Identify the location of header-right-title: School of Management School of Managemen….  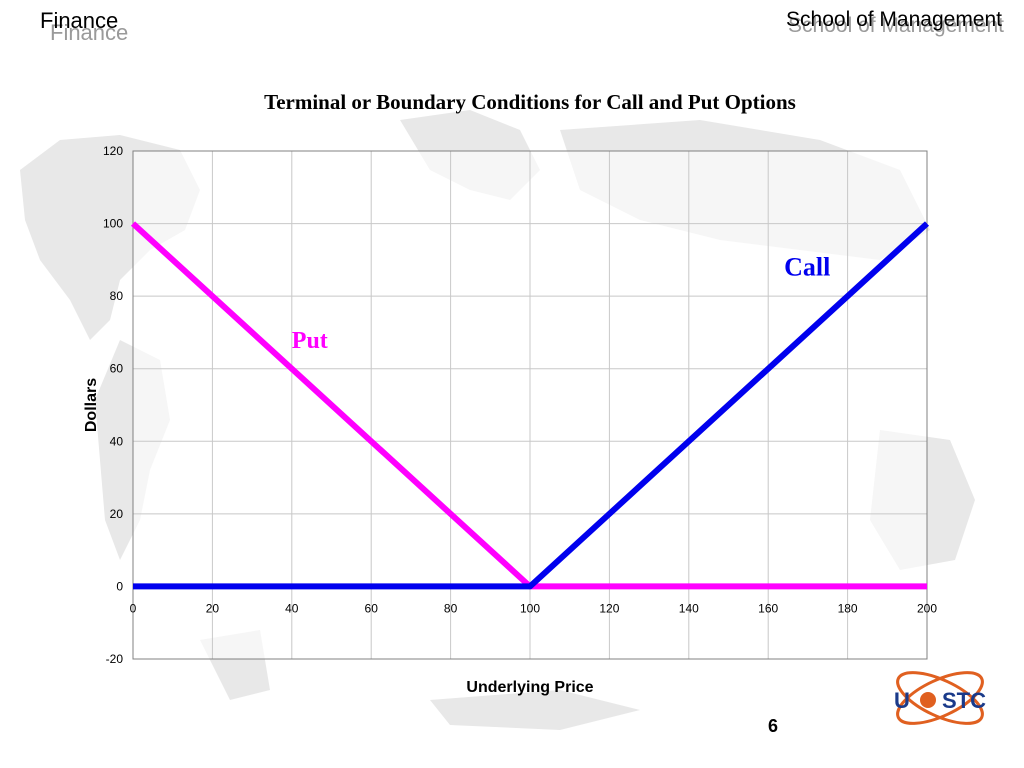
(895, 22).